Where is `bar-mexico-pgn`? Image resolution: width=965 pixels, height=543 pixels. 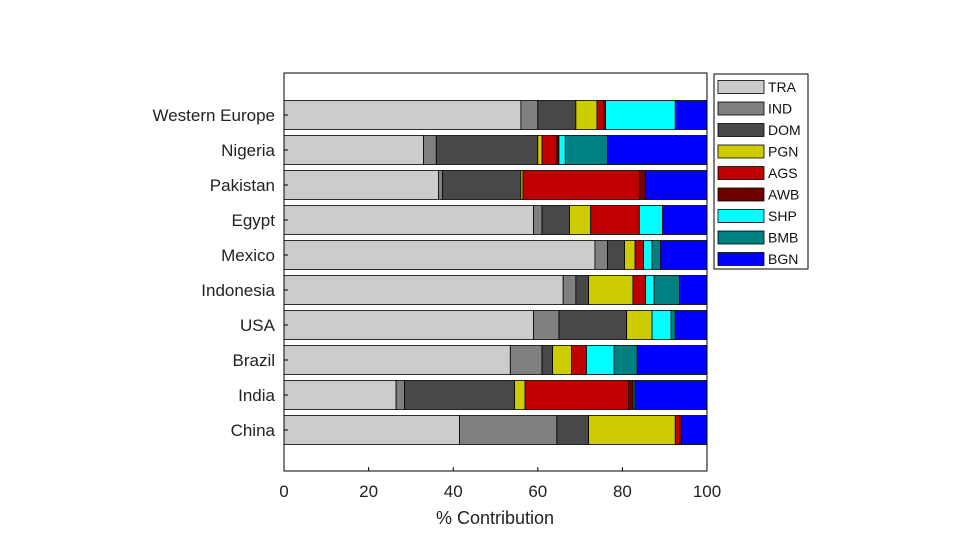 bar-mexico-pgn is located at coordinates (630, 255).